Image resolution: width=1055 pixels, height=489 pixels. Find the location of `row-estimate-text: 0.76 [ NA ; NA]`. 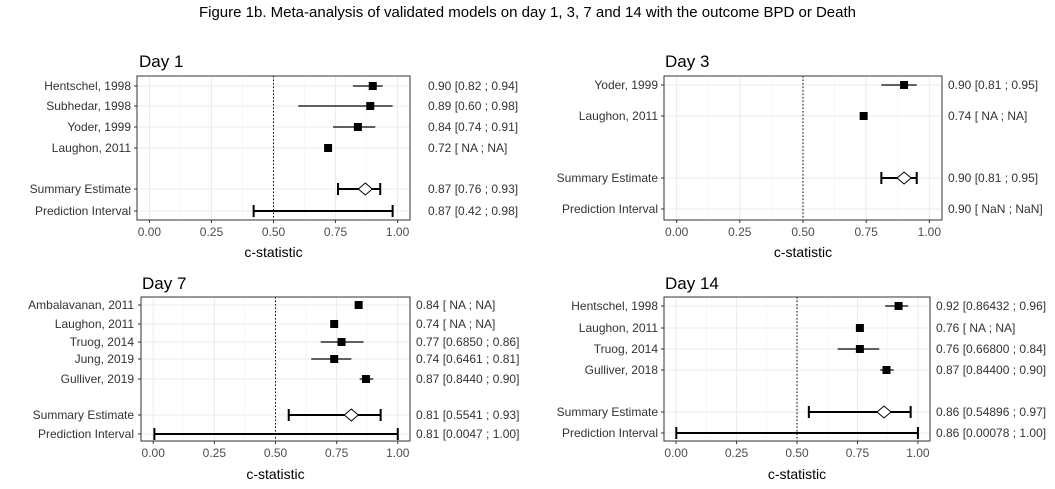

row-estimate-text: 0.76 [ NA ; NA] is located at coordinates (975, 328).